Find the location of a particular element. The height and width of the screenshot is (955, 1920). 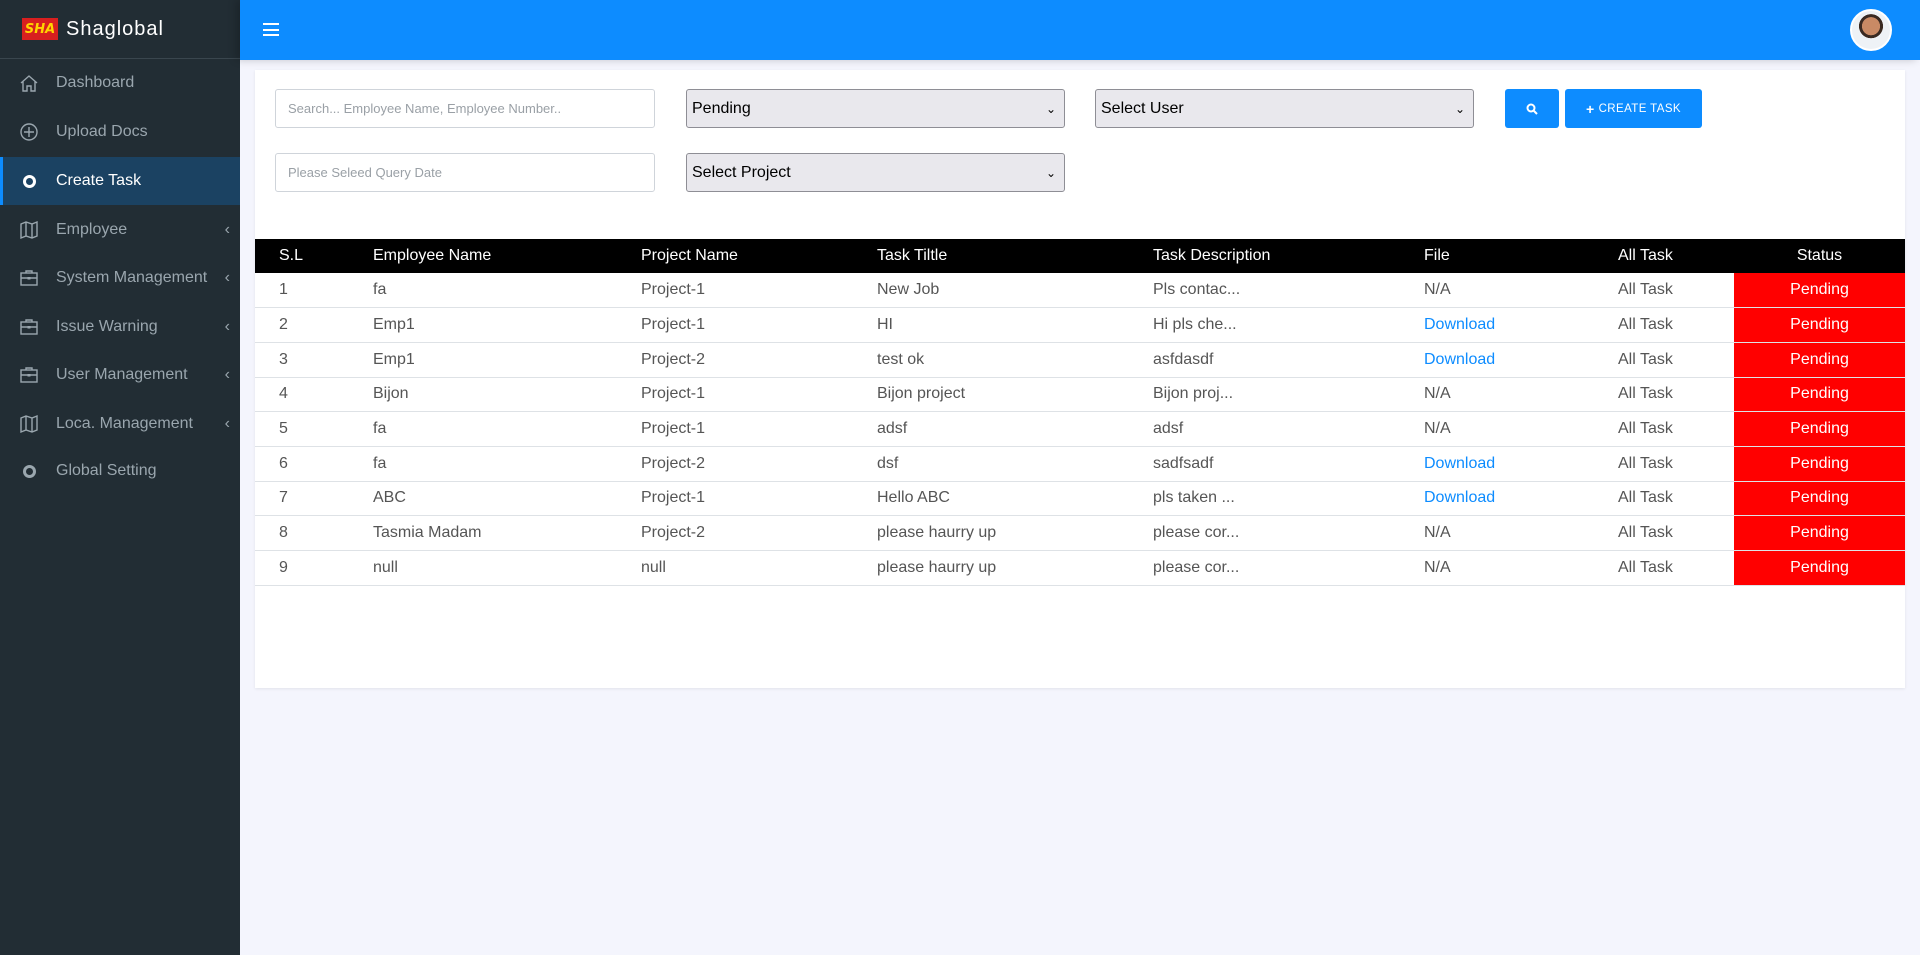

project-select: Select Project ⌄ is located at coordinates (875, 172).